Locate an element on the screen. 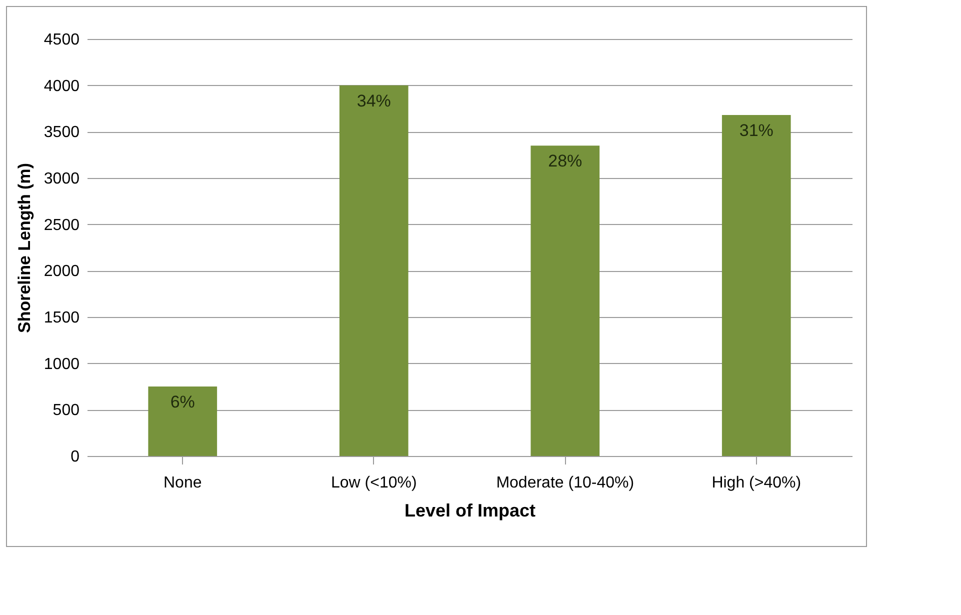 The height and width of the screenshot is (615, 961). y-tick-label: 2000 is located at coordinates (62, 271).